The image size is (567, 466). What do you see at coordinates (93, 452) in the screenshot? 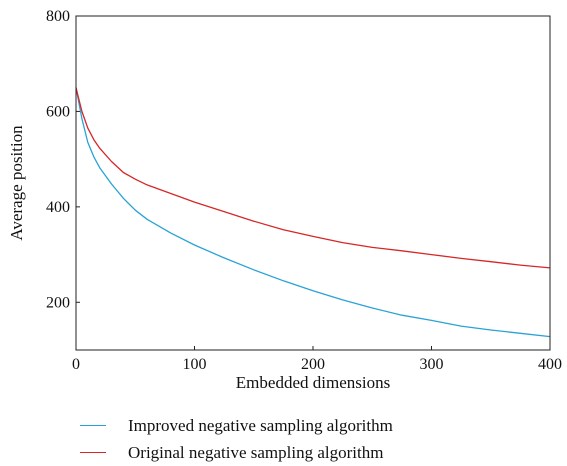
I see `legend-swatch-original` at bounding box center [93, 452].